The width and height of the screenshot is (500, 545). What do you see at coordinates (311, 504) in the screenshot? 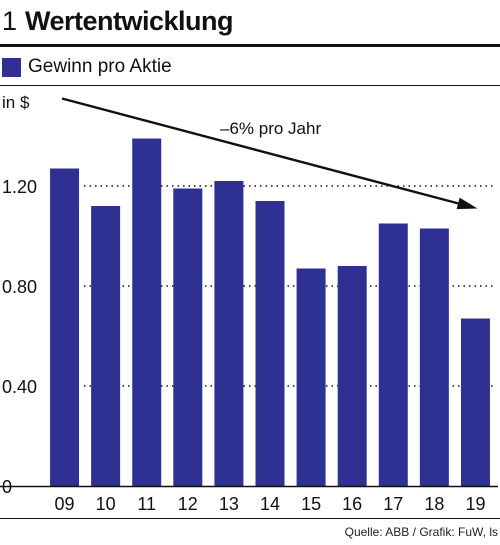
I see `x-tick-label: 15` at bounding box center [311, 504].